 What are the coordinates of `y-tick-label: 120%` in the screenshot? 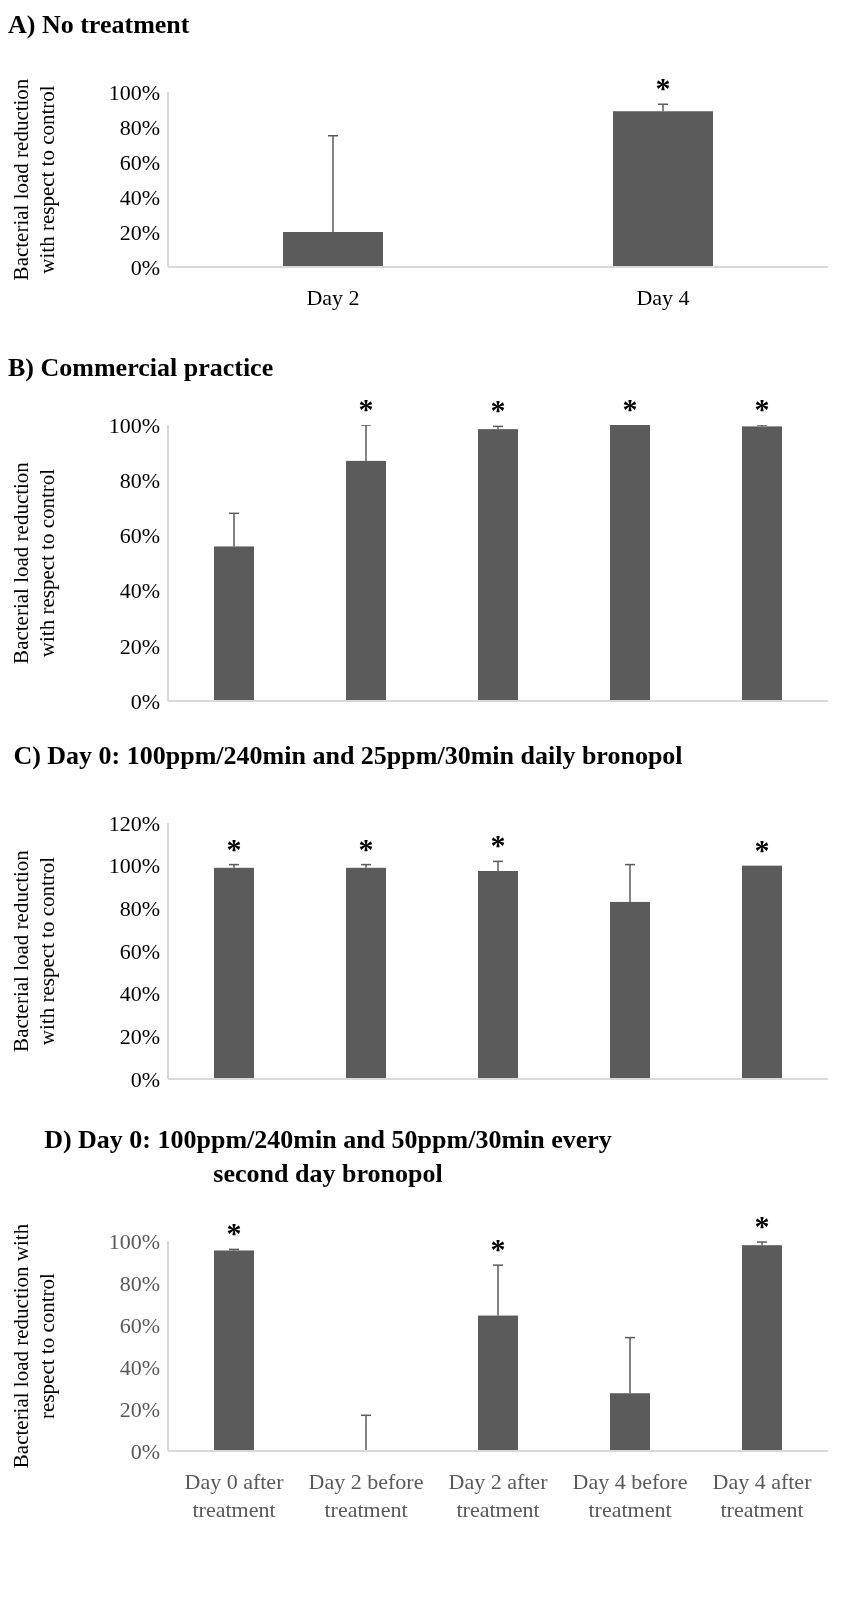 It's located at (134, 823).